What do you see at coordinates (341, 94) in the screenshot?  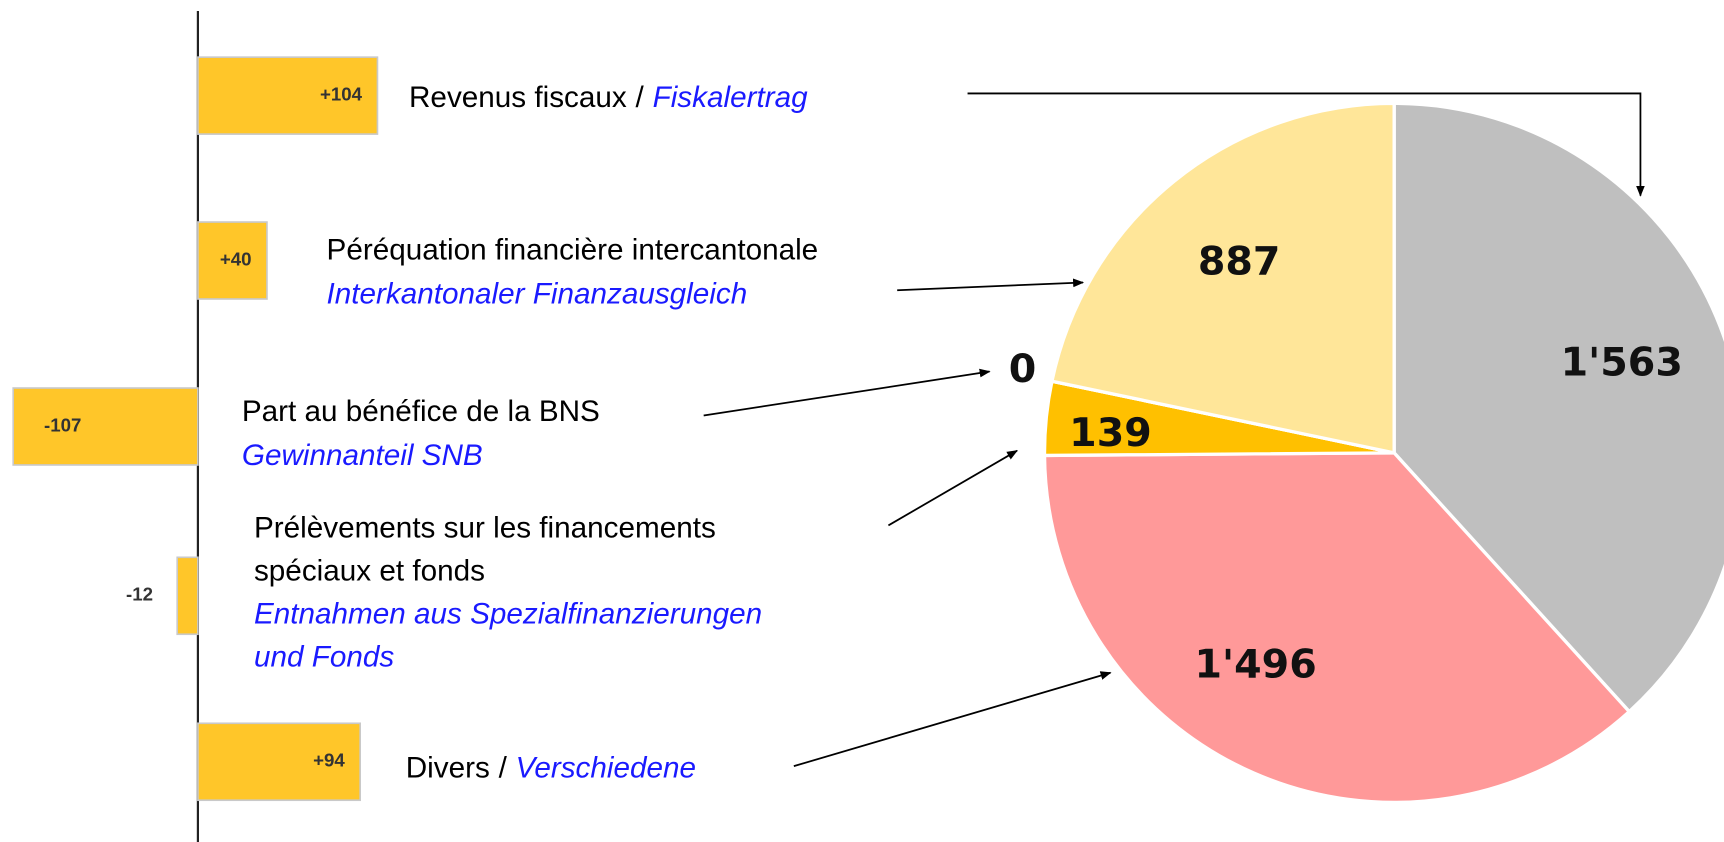 I see `value-label: +104` at bounding box center [341, 94].